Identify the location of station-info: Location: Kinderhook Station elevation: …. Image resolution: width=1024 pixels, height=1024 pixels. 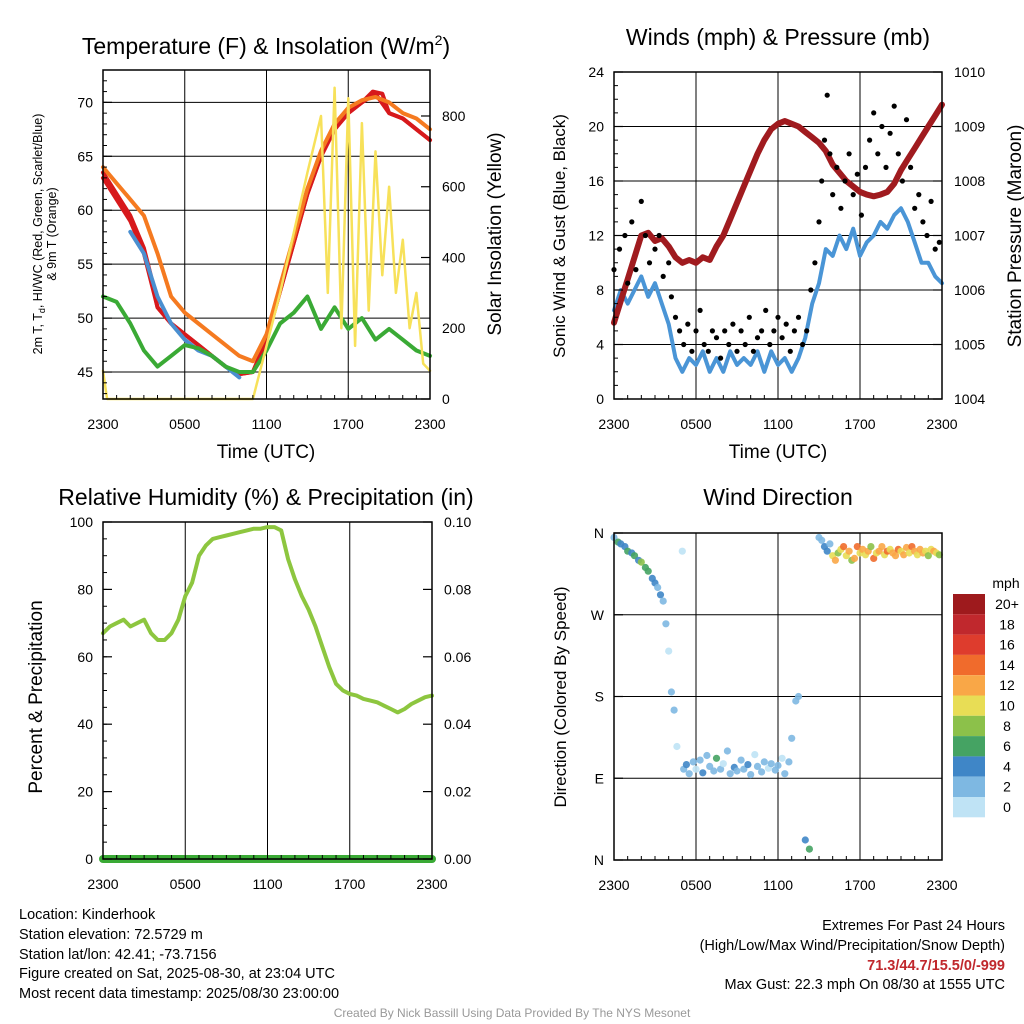
(179, 955).